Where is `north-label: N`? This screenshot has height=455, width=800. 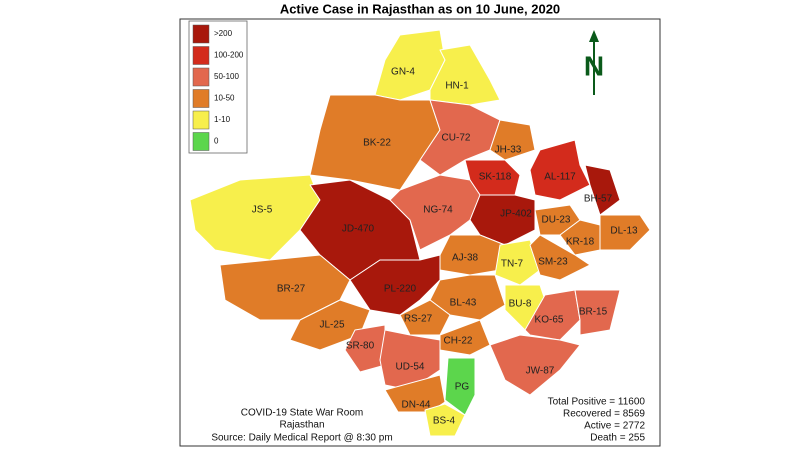
north-label: N is located at coordinates (594, 65).